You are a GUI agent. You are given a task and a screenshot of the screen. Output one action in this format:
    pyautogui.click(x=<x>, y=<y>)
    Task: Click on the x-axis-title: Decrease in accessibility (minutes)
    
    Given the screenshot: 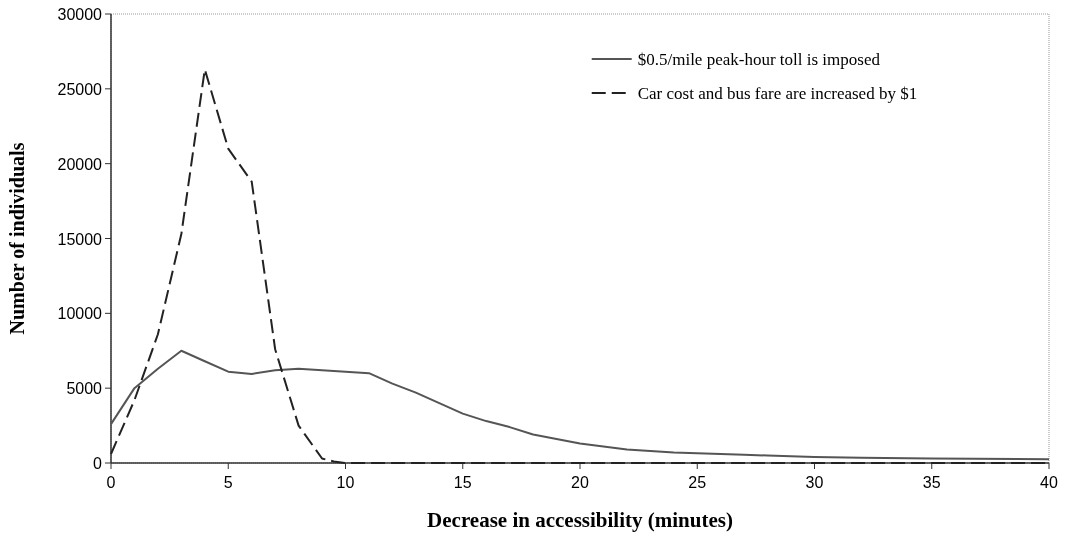 What is the action you would take?
    pyautogui.click(x=580, y=520)
    